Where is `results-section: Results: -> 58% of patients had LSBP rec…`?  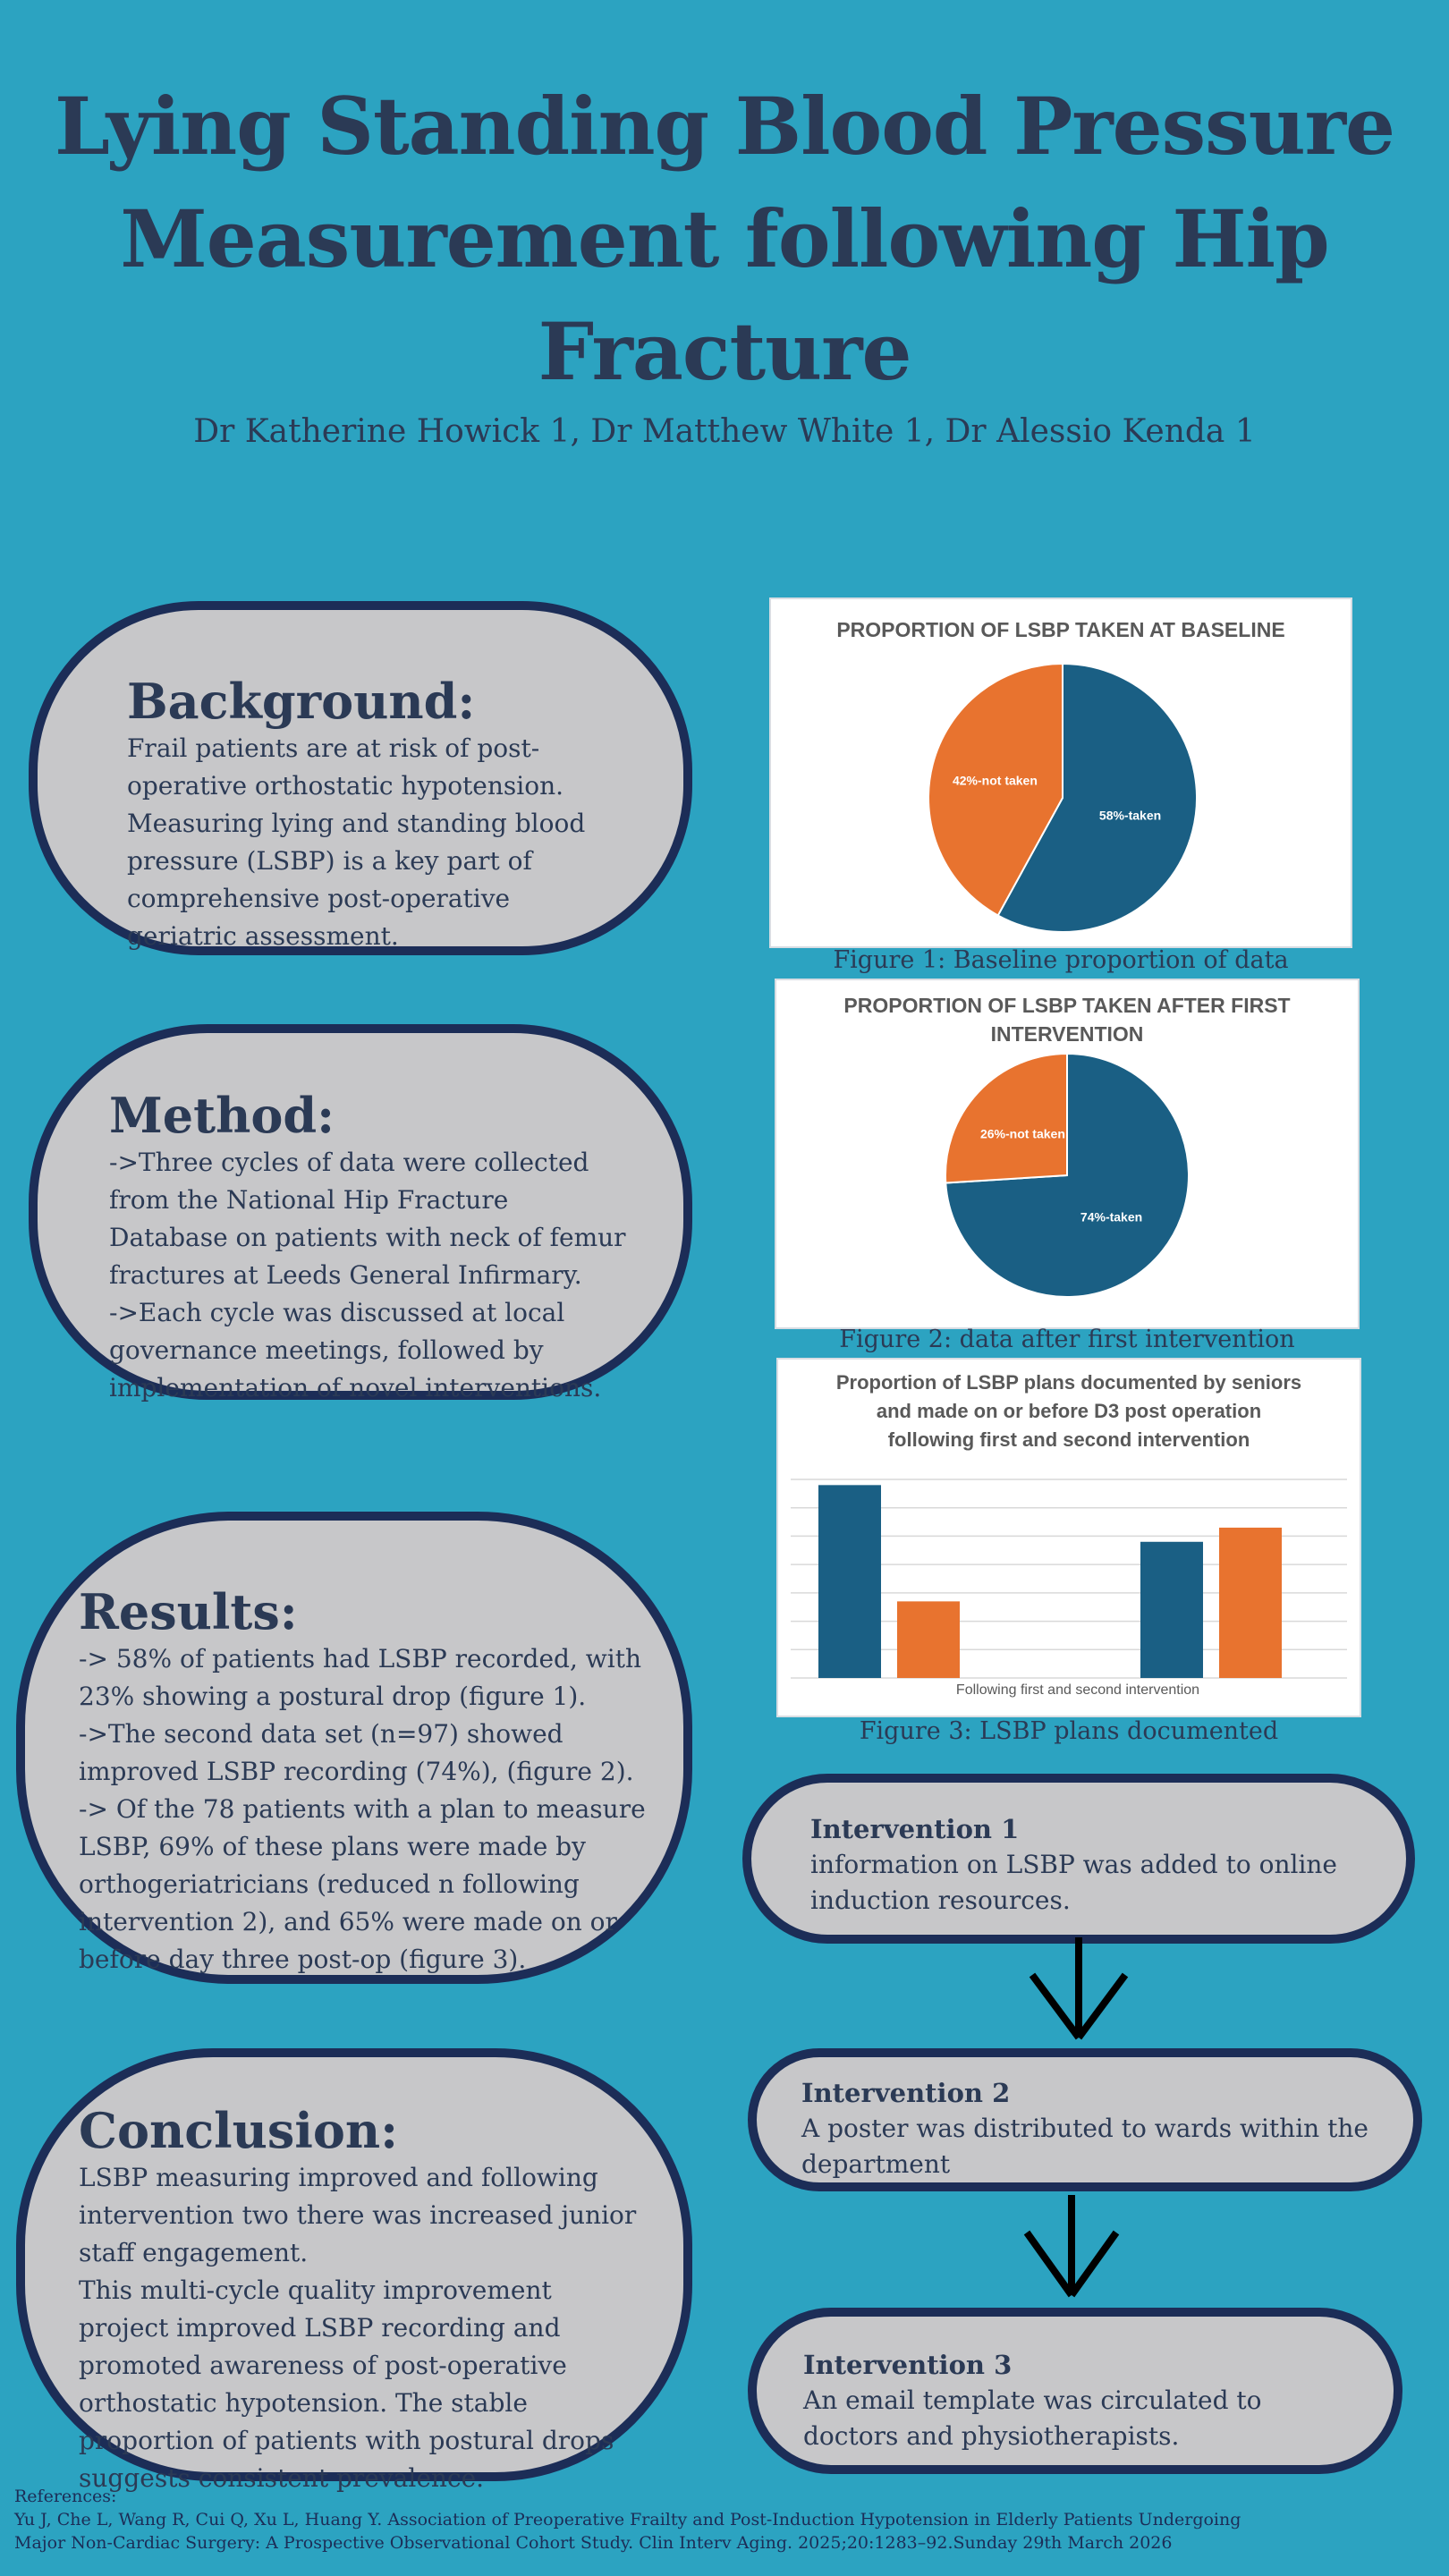
results-section: Results: -> 58% of patients had LSBP rec… is located at coordinates (354, 1748).